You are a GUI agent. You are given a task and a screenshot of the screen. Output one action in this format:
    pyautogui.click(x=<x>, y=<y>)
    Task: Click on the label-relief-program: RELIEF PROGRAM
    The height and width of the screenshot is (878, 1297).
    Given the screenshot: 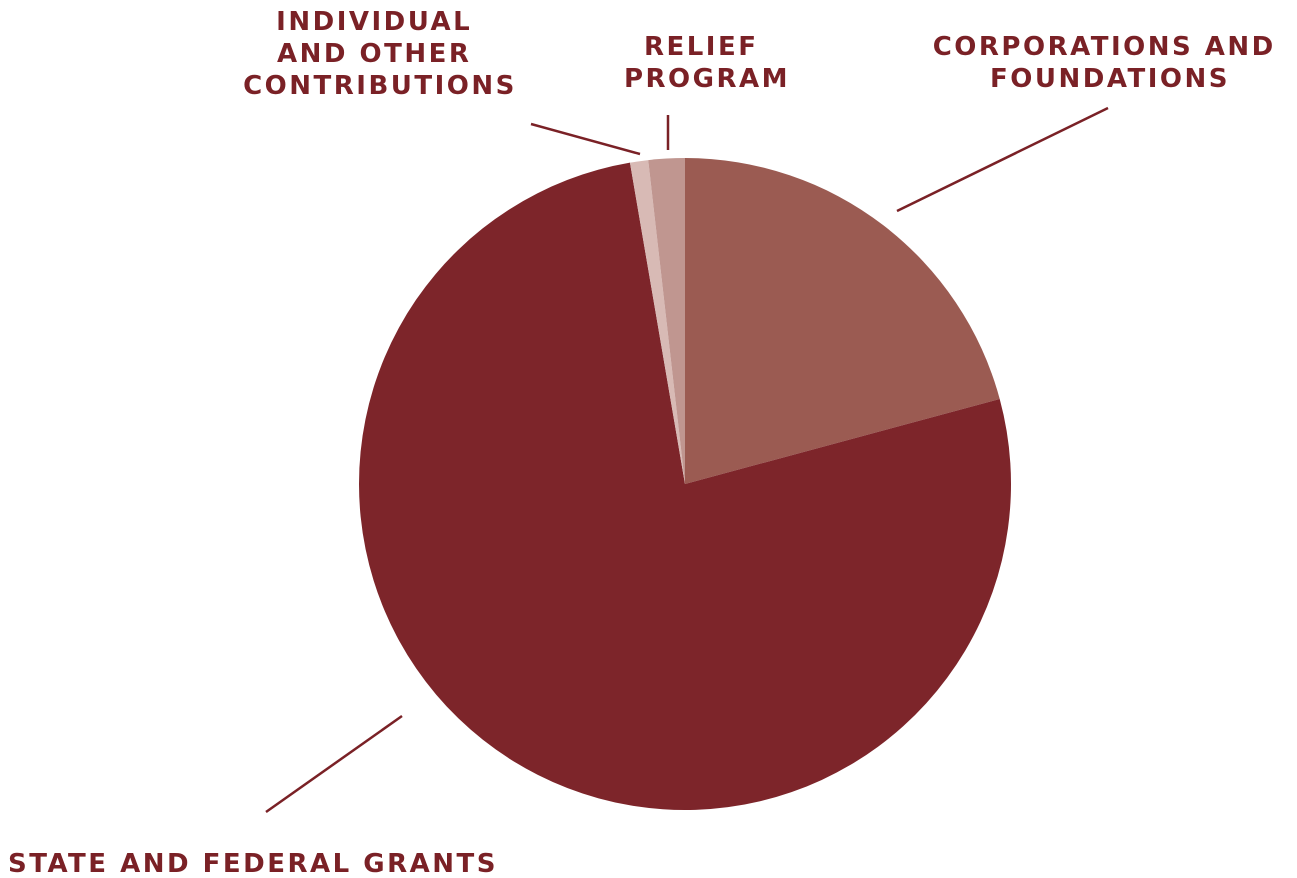 What is the action you would take?
    pyautogui.click(x=707, y=63)
    